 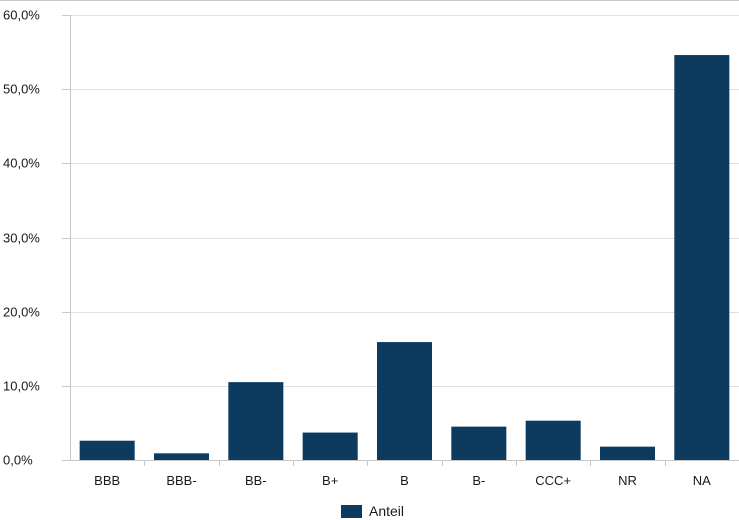 What do you see at coordinates (21, 386) in the screenshot?
I see `y-tick-label: 10,0%` at bounding box center [21, 386].